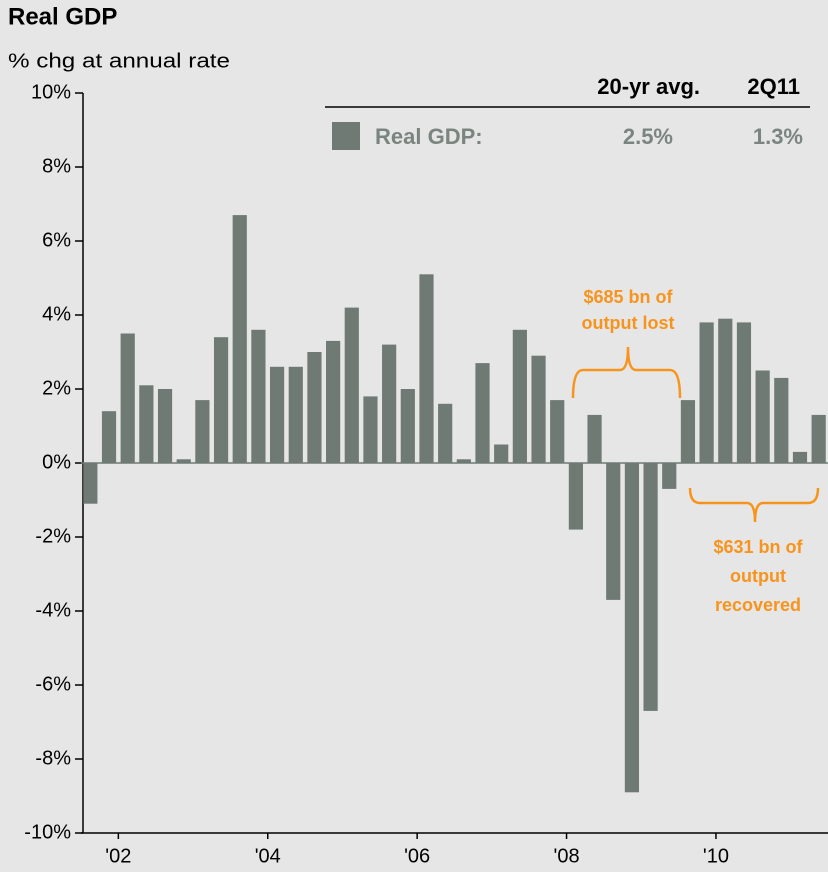  I want to click on x-tick-label: '10, so click(716, 856).